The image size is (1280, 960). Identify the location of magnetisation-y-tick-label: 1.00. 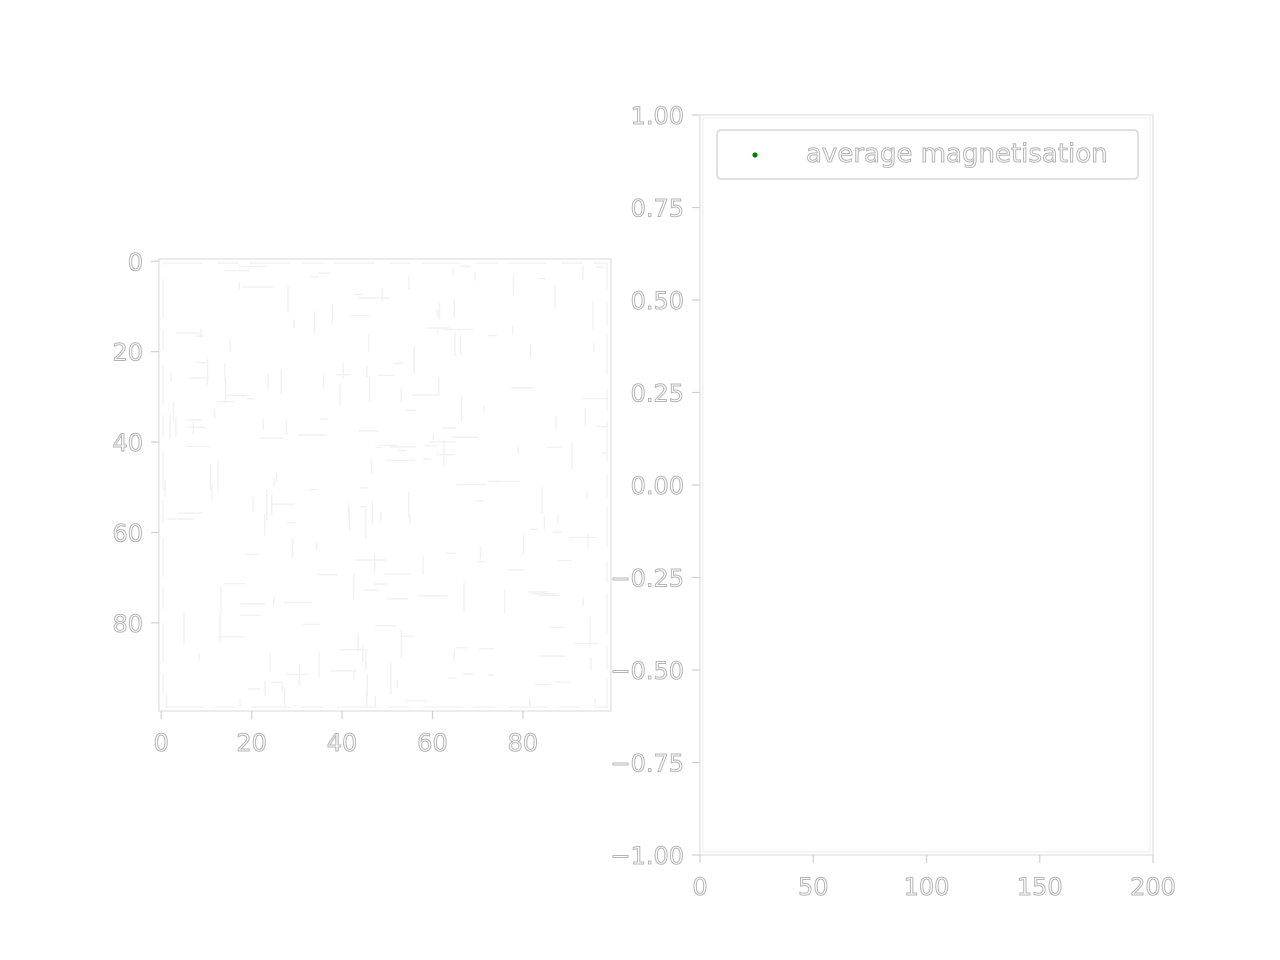
(657, 116).